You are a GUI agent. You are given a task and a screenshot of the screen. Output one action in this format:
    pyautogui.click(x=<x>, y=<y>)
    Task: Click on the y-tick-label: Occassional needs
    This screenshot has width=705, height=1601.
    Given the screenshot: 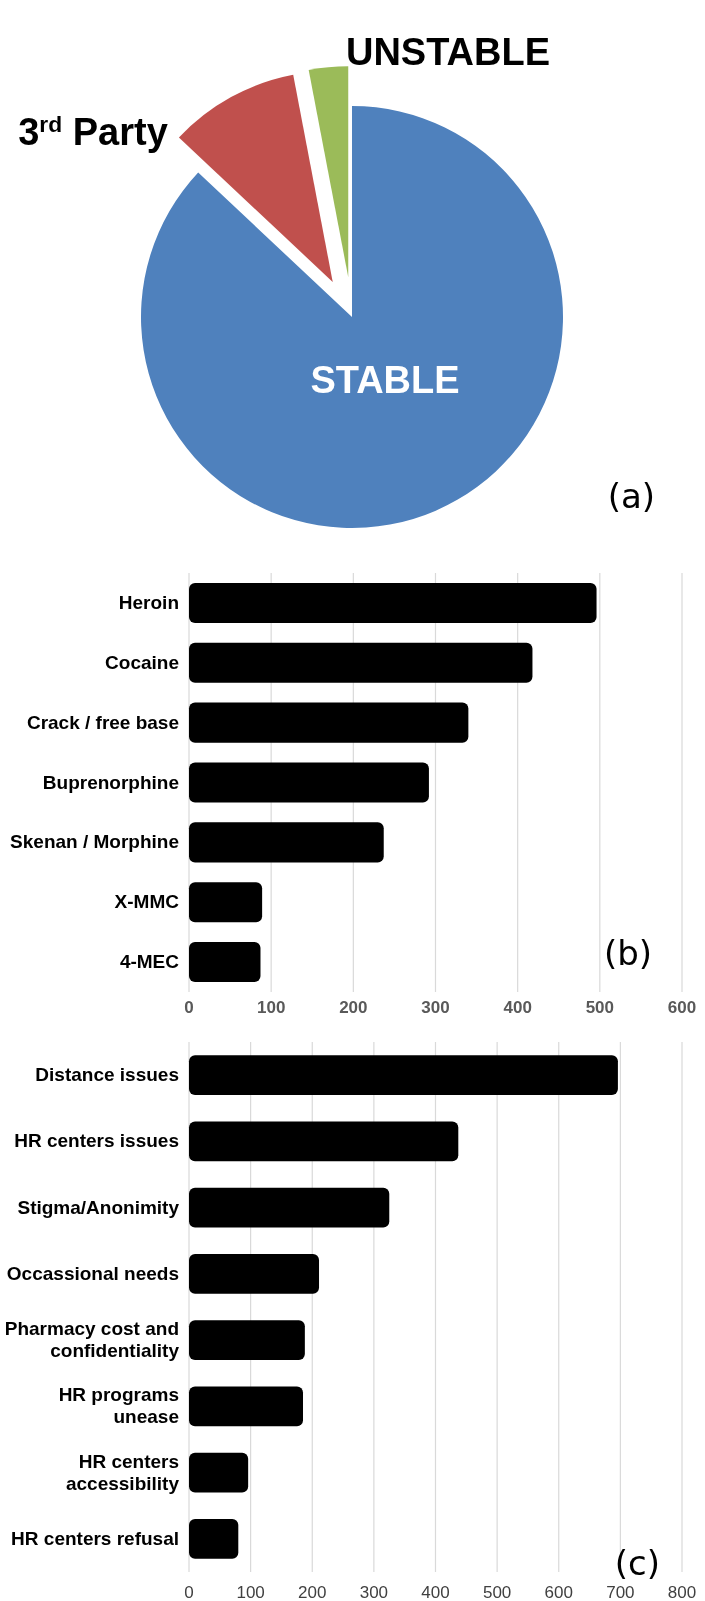 What is the action you would take?
    pyautogui.click(x=92, y=1273)
    